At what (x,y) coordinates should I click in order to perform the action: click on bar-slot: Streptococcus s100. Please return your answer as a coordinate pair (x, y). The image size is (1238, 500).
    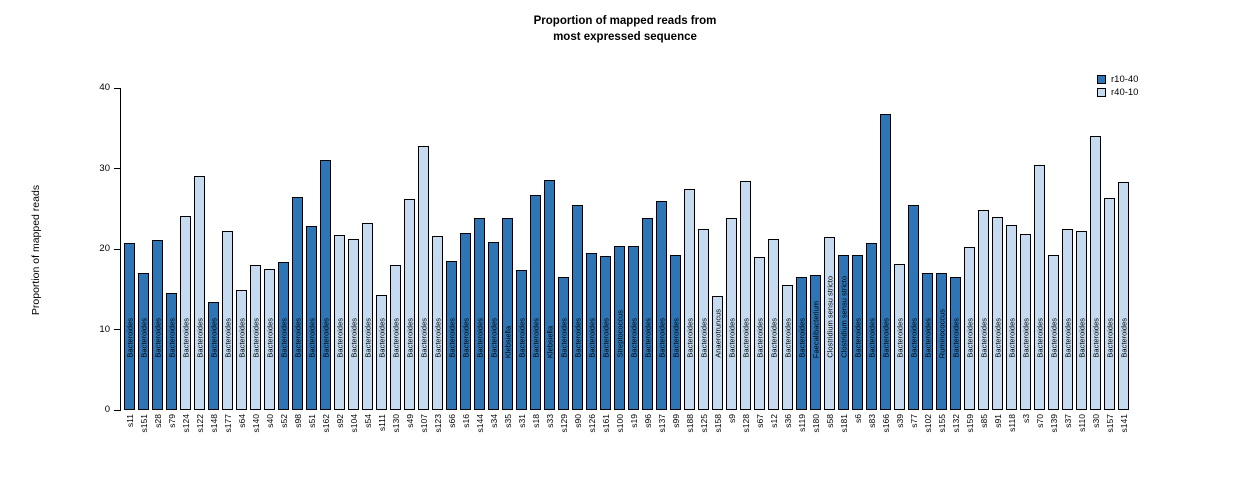
    Looking at the image, I should click on (620, 260).